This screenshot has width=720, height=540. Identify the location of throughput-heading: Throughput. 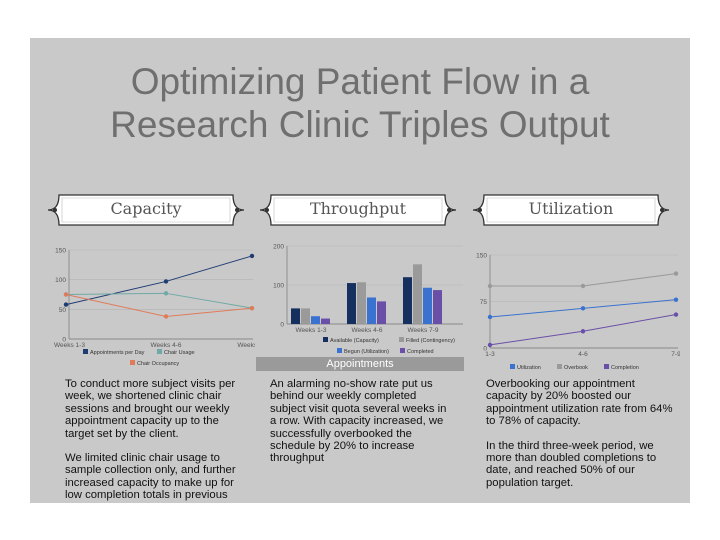
(358, 208).